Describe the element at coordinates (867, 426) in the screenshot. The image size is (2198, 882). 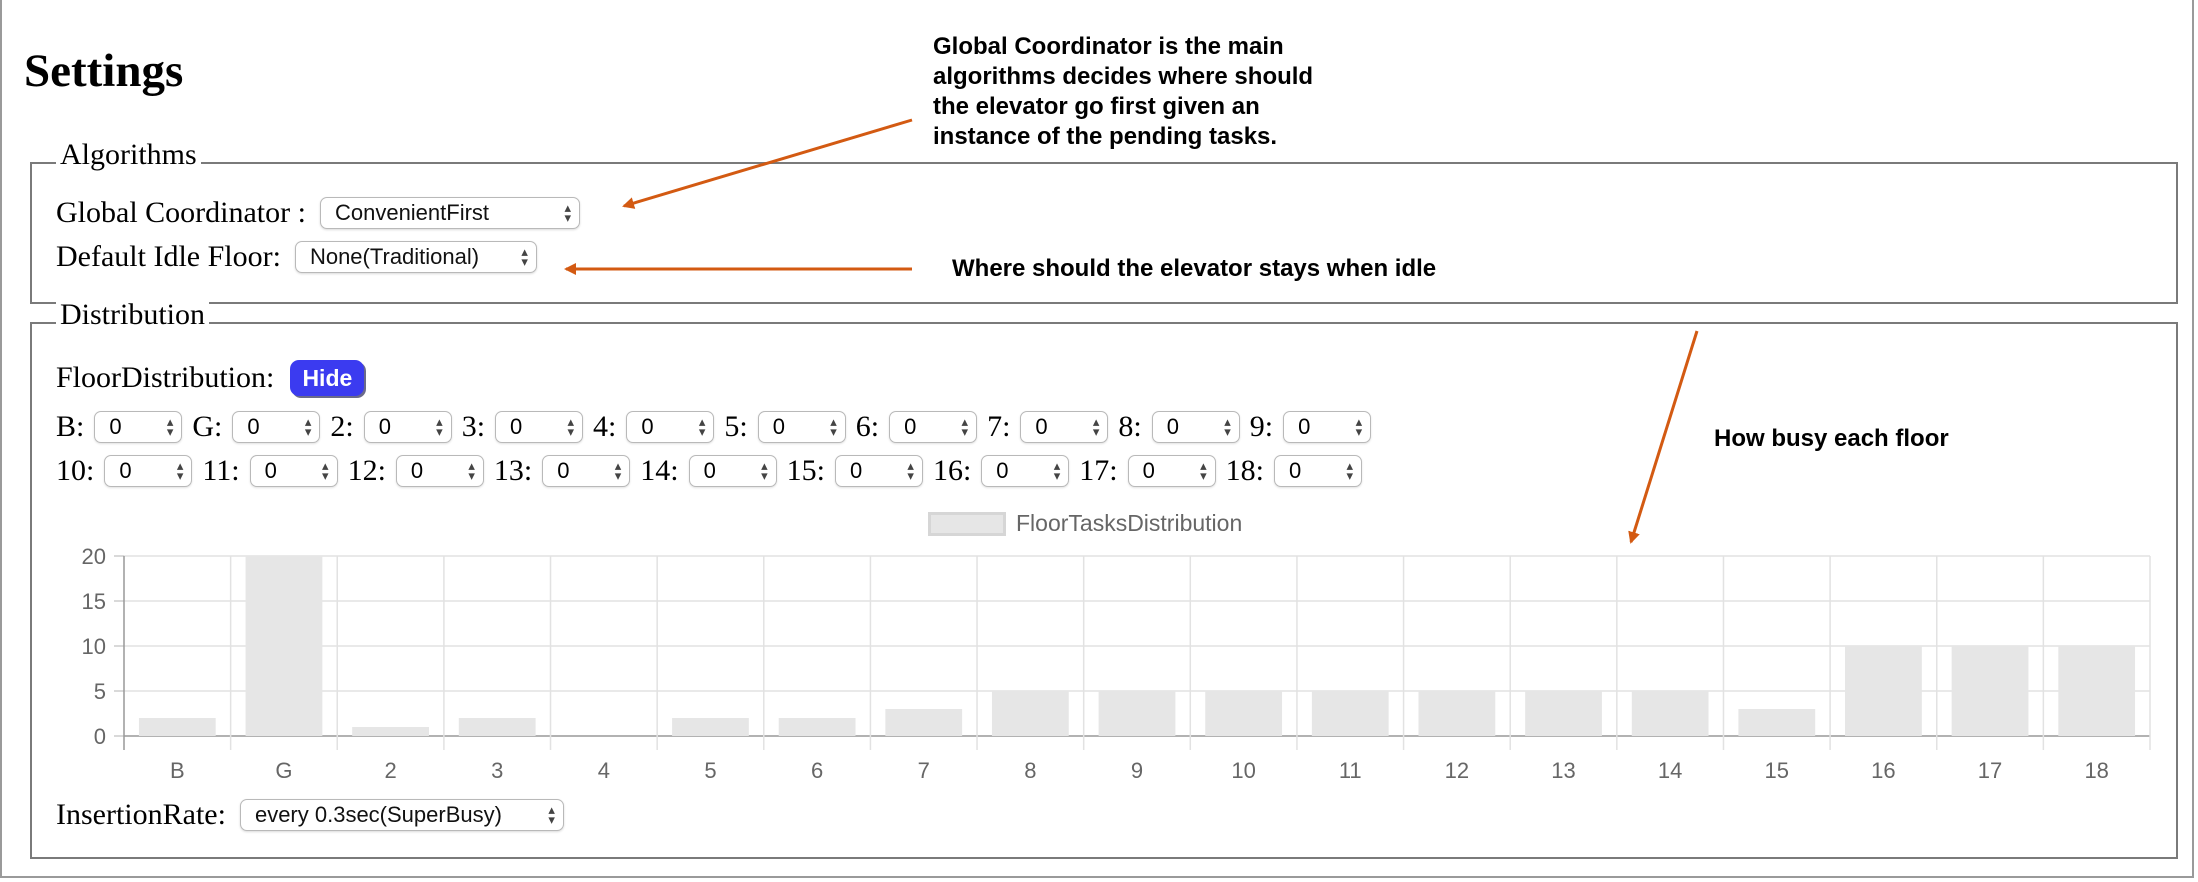
I see `floor-label: 6:` at that location.